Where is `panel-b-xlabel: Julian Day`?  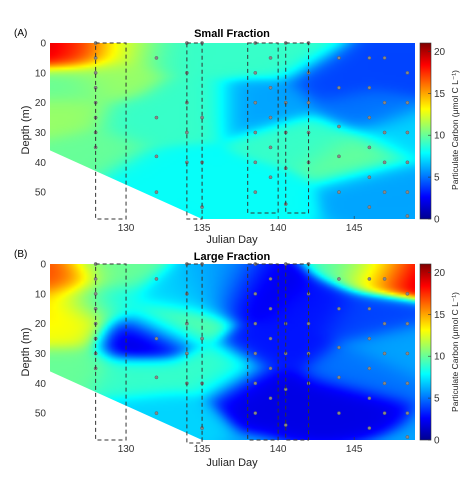 panel-b-xlabel: Julian Day is located at coordinates (232, 463).